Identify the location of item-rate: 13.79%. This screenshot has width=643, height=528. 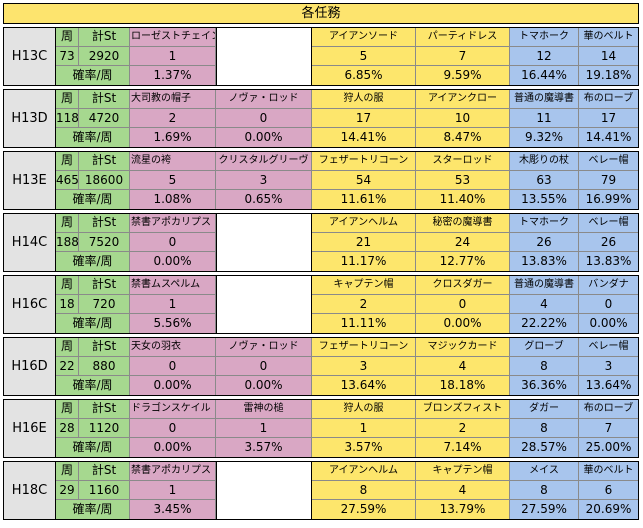
(463, 510).